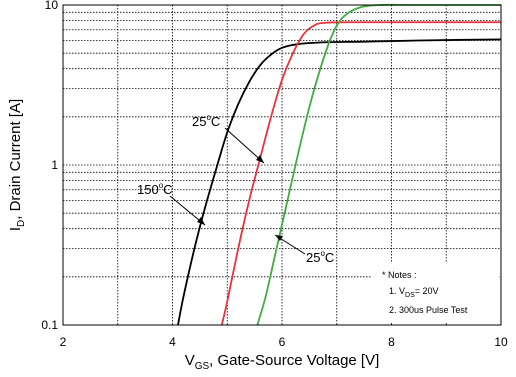 This screenshot has width=516, height=377. What do you see at coordinates (399, 275) in the screenshot?
I see `notes-title: * Notes :` at bounding box center [399, 275].